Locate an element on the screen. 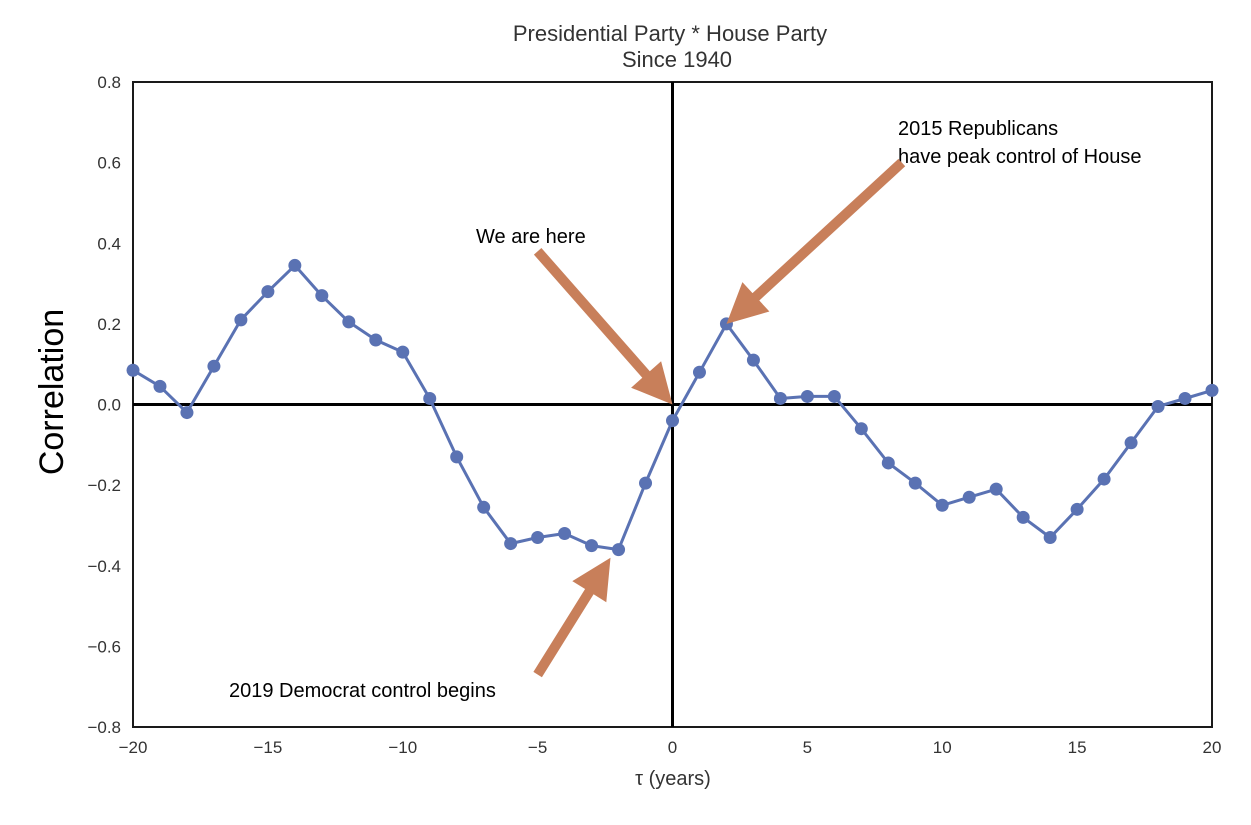 The image size is (1251, 825). y-tick-label: 0.6 is located at coordinates (109, 163).